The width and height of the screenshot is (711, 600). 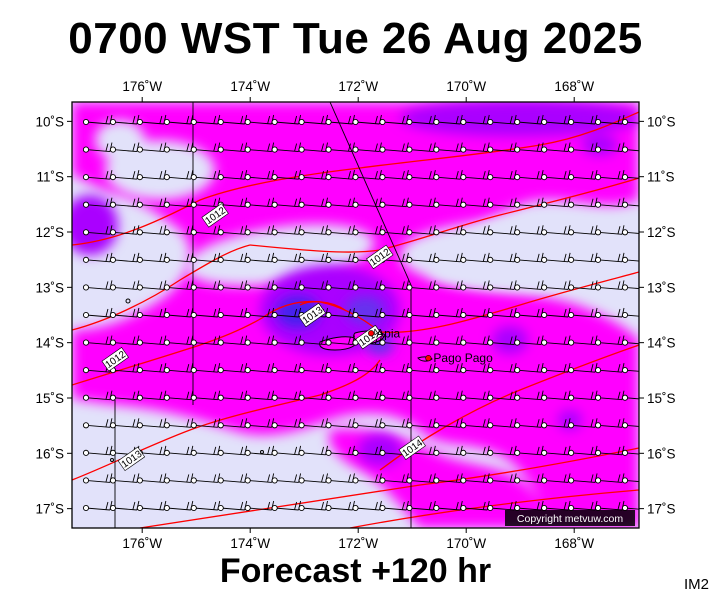 What do you see at coordinates (510, 340) in the screenshot?
I see `rain-core-east` at bounding box center [510, 340].